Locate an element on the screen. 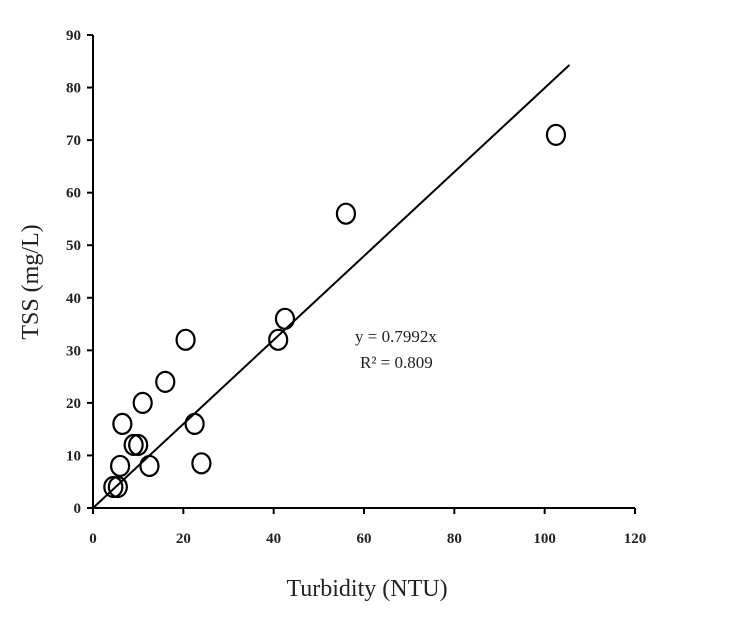 Image resolution: width=750 pixels, height=620 pixels. x-tick-label: 60 is located at coordinates (364, 539).